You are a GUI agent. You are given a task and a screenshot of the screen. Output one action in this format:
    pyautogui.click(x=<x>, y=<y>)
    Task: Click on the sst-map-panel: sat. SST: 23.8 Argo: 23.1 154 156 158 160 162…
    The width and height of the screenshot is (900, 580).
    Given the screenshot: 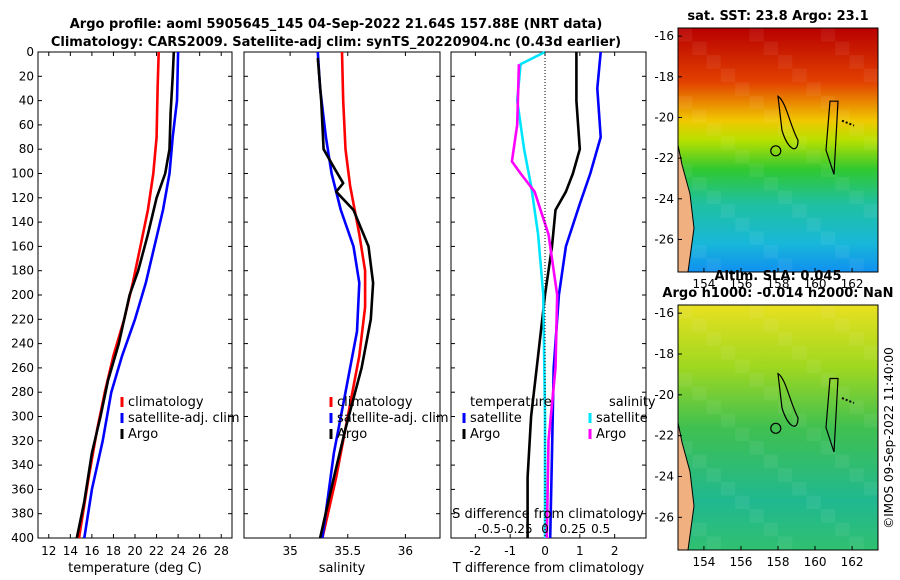 What is the action you would take?
    pyautogui.click(x=766, y=150)
    